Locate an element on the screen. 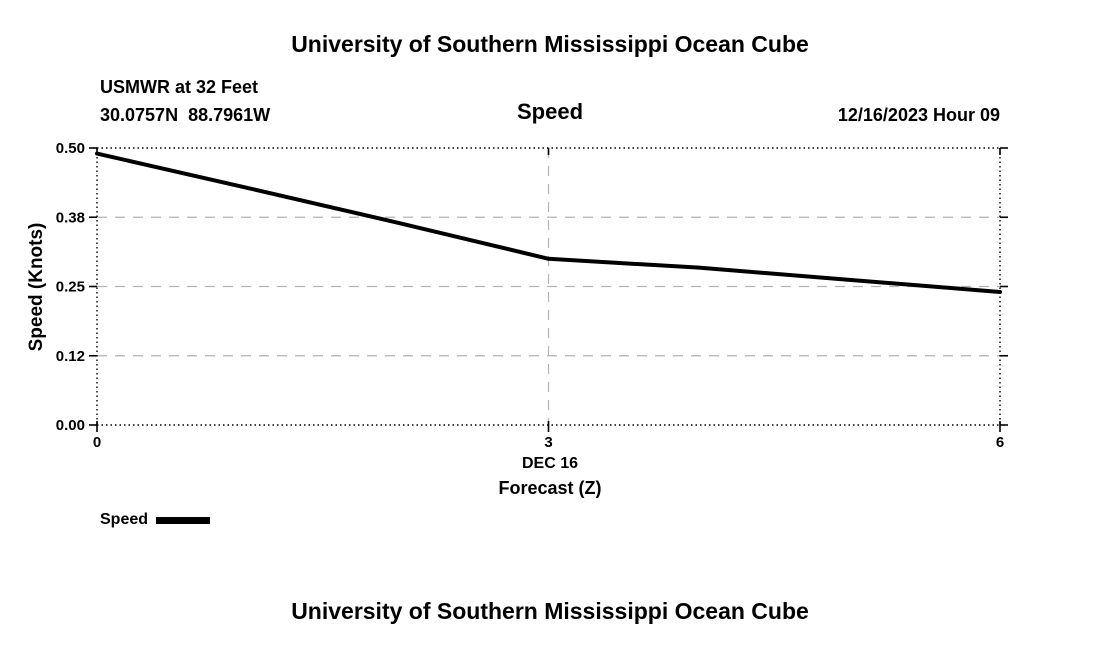 The height and width of the screenshot is (650, 1100). y-tick-label: 0.00 is located at coordinates (70, 425).